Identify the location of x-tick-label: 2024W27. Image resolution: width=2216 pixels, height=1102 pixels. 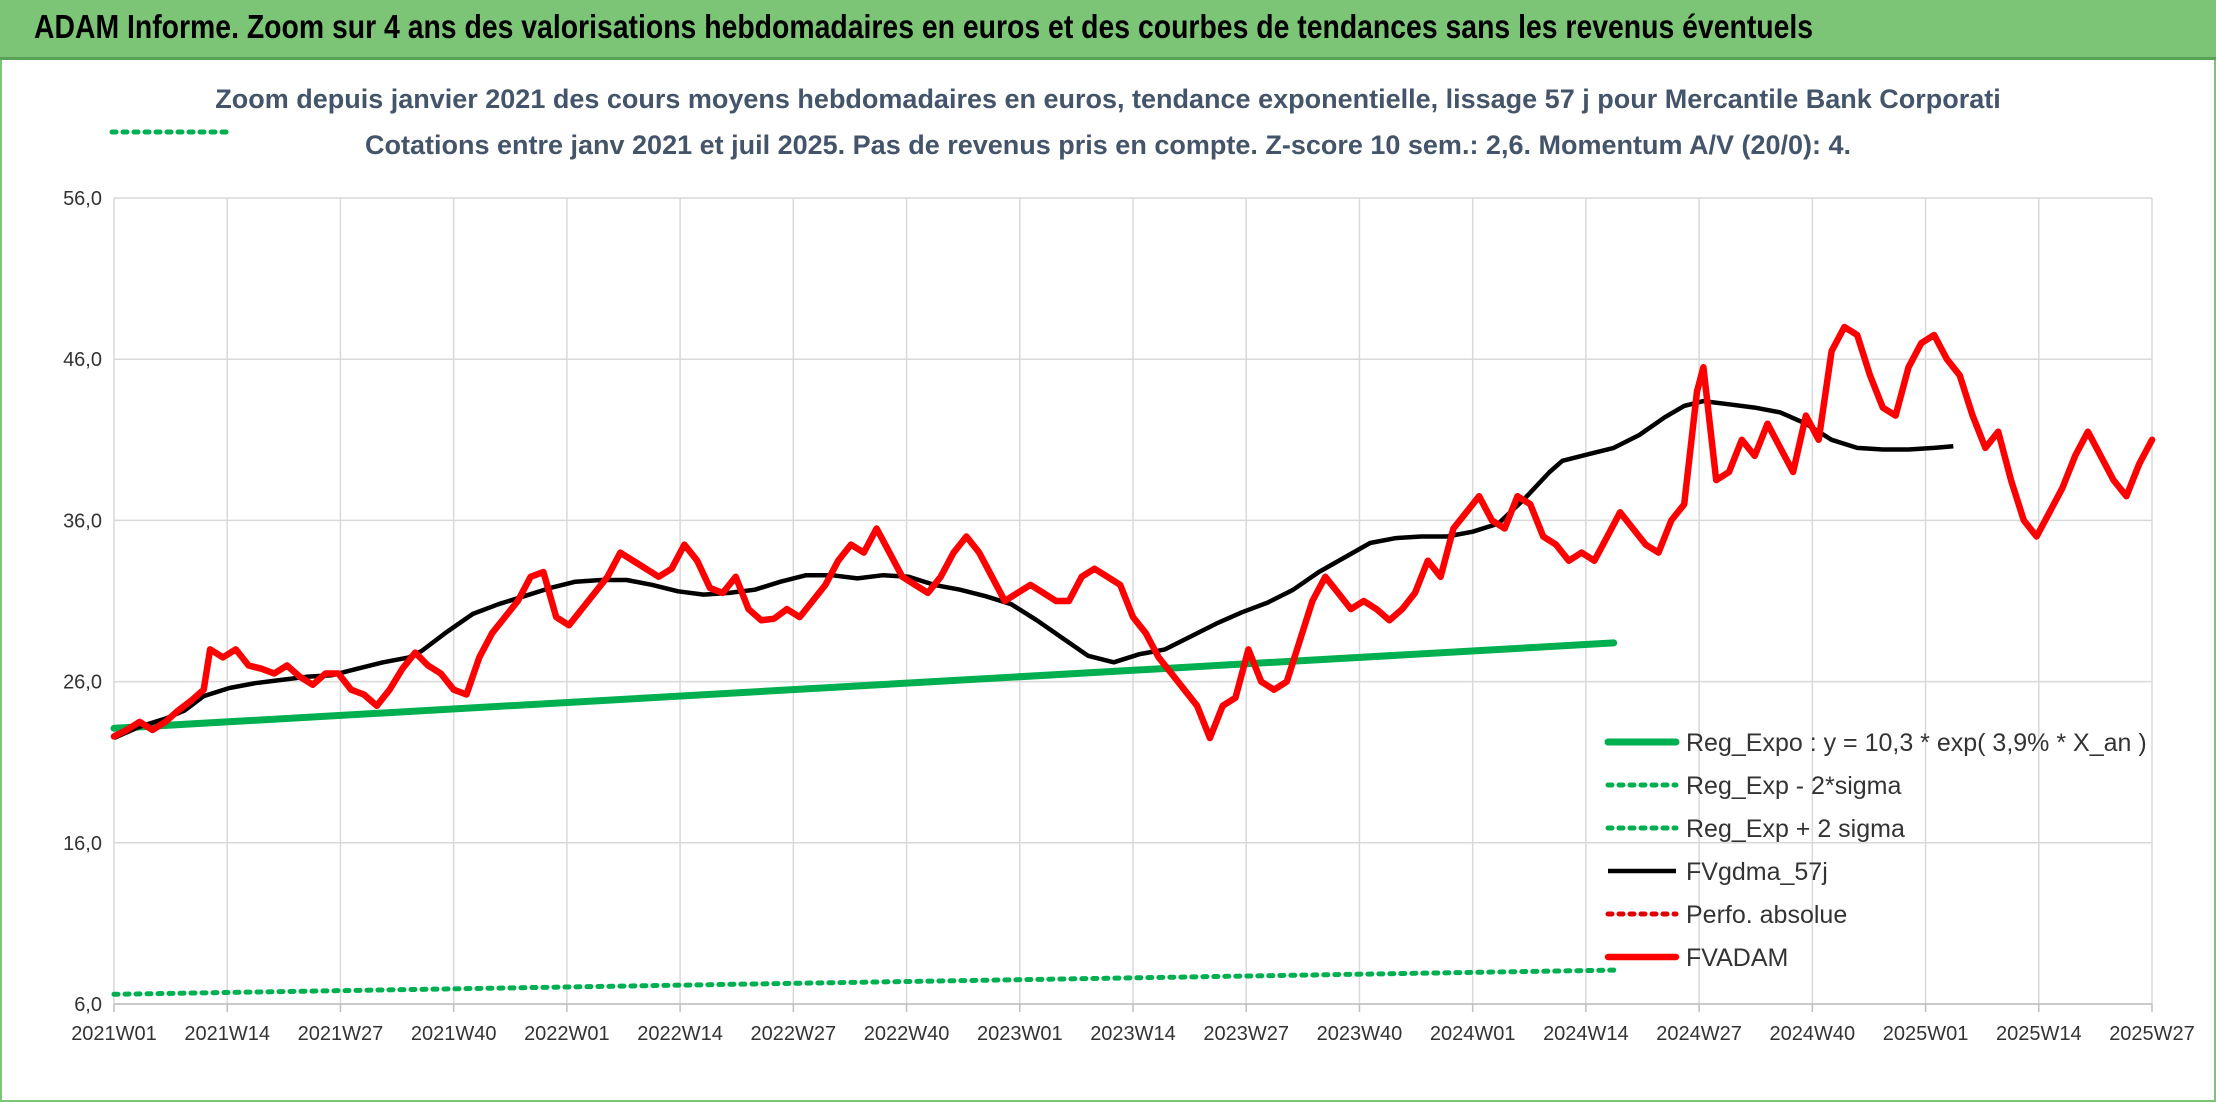
(1699, 1034).